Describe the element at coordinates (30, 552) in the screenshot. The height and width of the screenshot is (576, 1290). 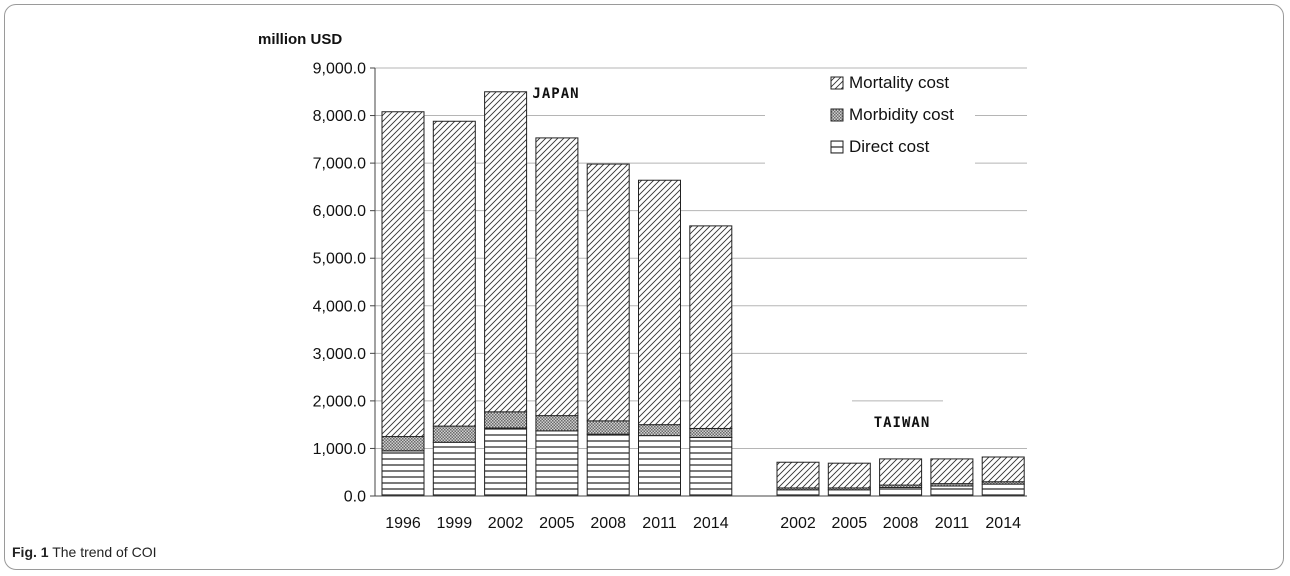
I see `figure-number: Fig. 1` at that location.